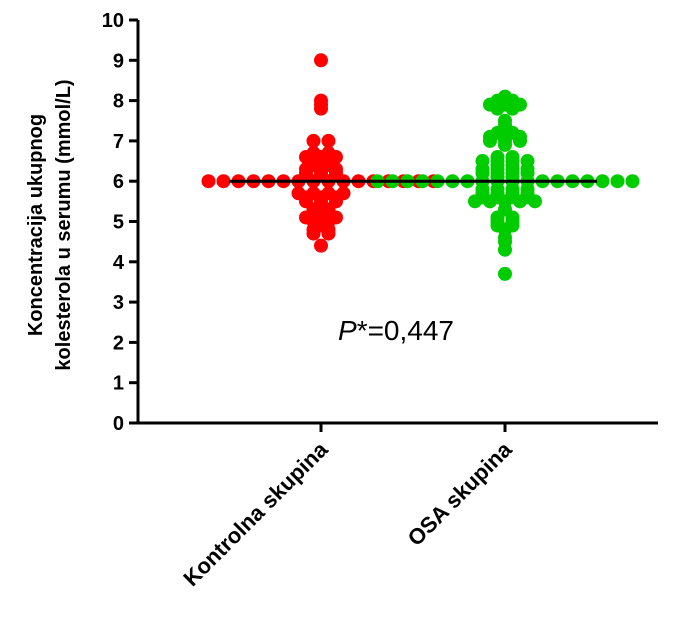  Describe the element at coordinates (118, 424) in the screenshot. I see `y-tick-label: 0` at that location.